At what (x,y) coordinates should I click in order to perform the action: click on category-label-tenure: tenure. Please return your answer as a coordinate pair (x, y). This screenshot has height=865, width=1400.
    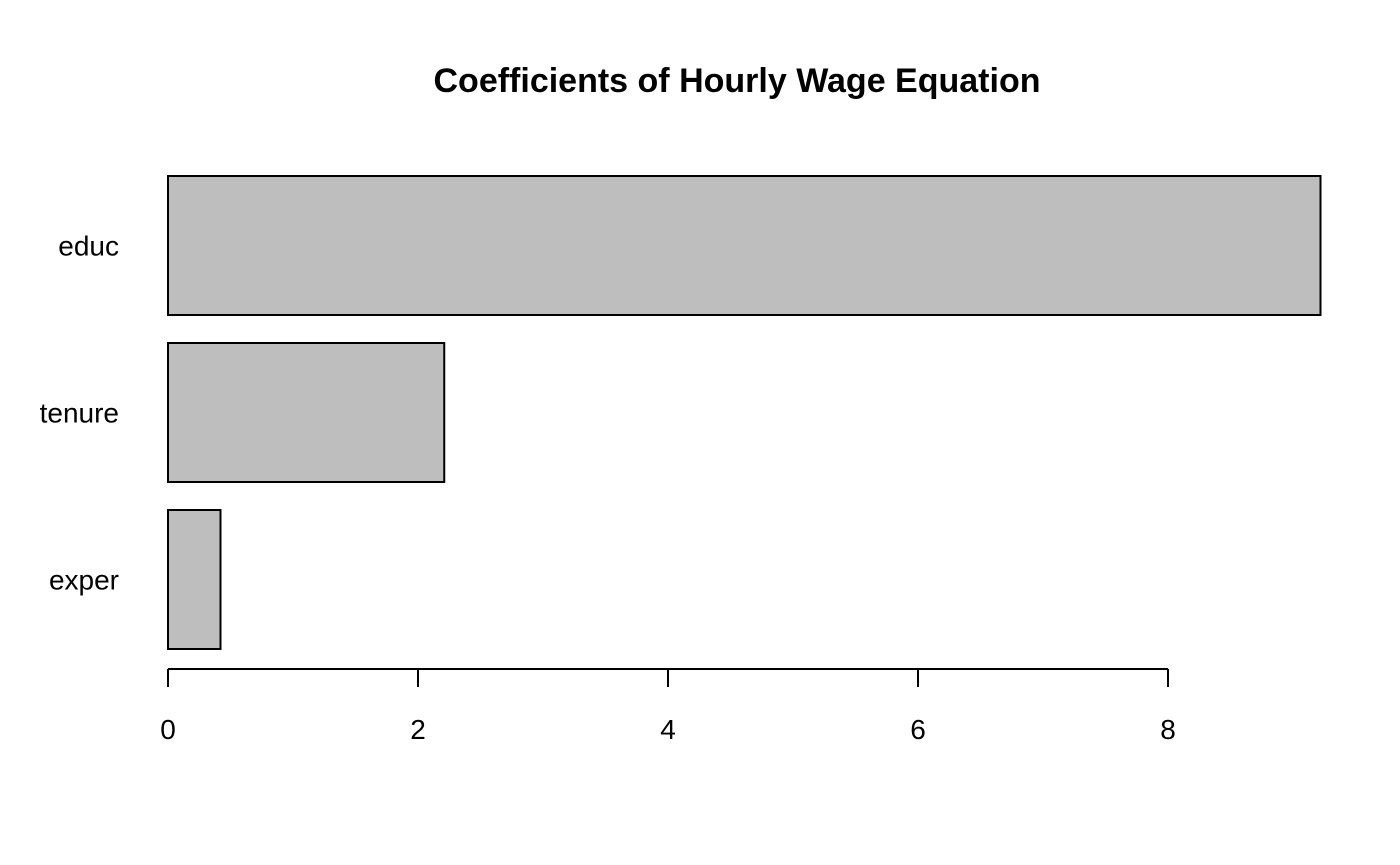
    Looking at the image, I should click on (79, 413).